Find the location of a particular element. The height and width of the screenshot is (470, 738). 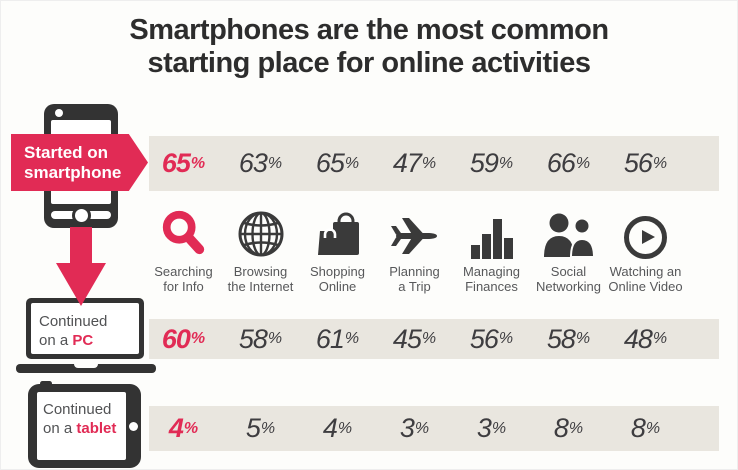

globe-icon is located at coordinates (261, 231).